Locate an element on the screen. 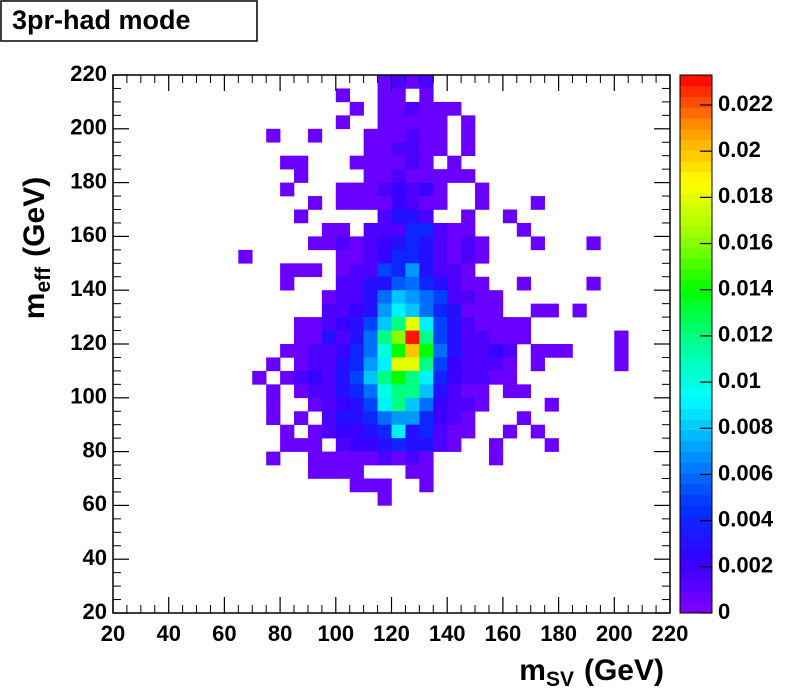 Image resolution: width=790 pixels, height=694 pixels. z-tick-label: 0.022 is located at coordinates (745, 103).